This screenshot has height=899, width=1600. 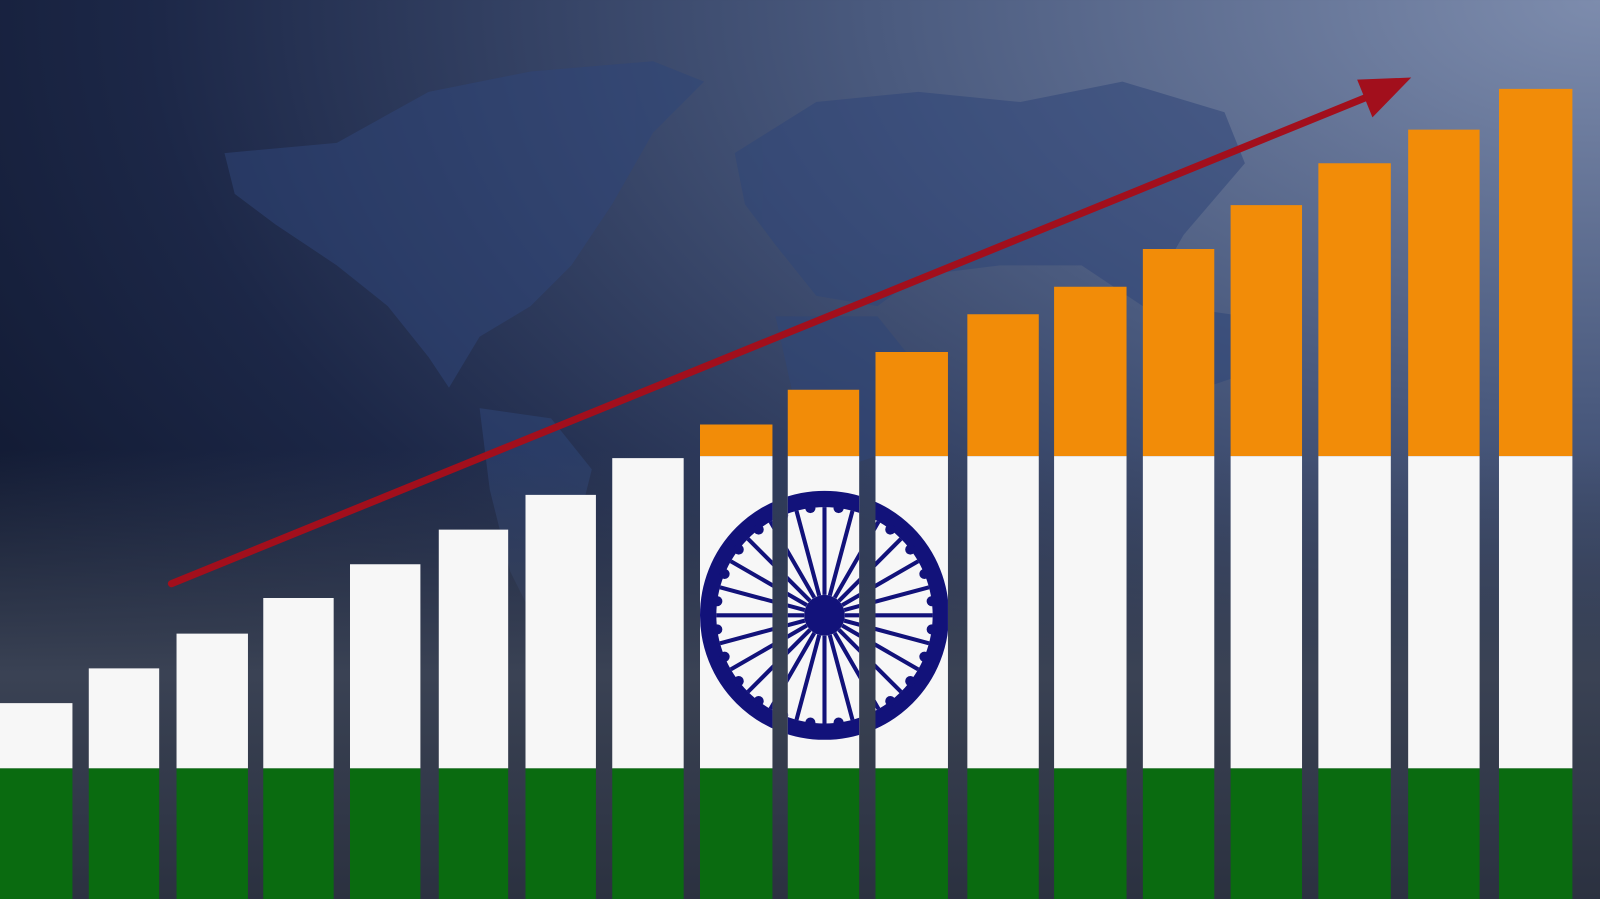 I want to click on chakra-rim, so click(x=824, y=615).